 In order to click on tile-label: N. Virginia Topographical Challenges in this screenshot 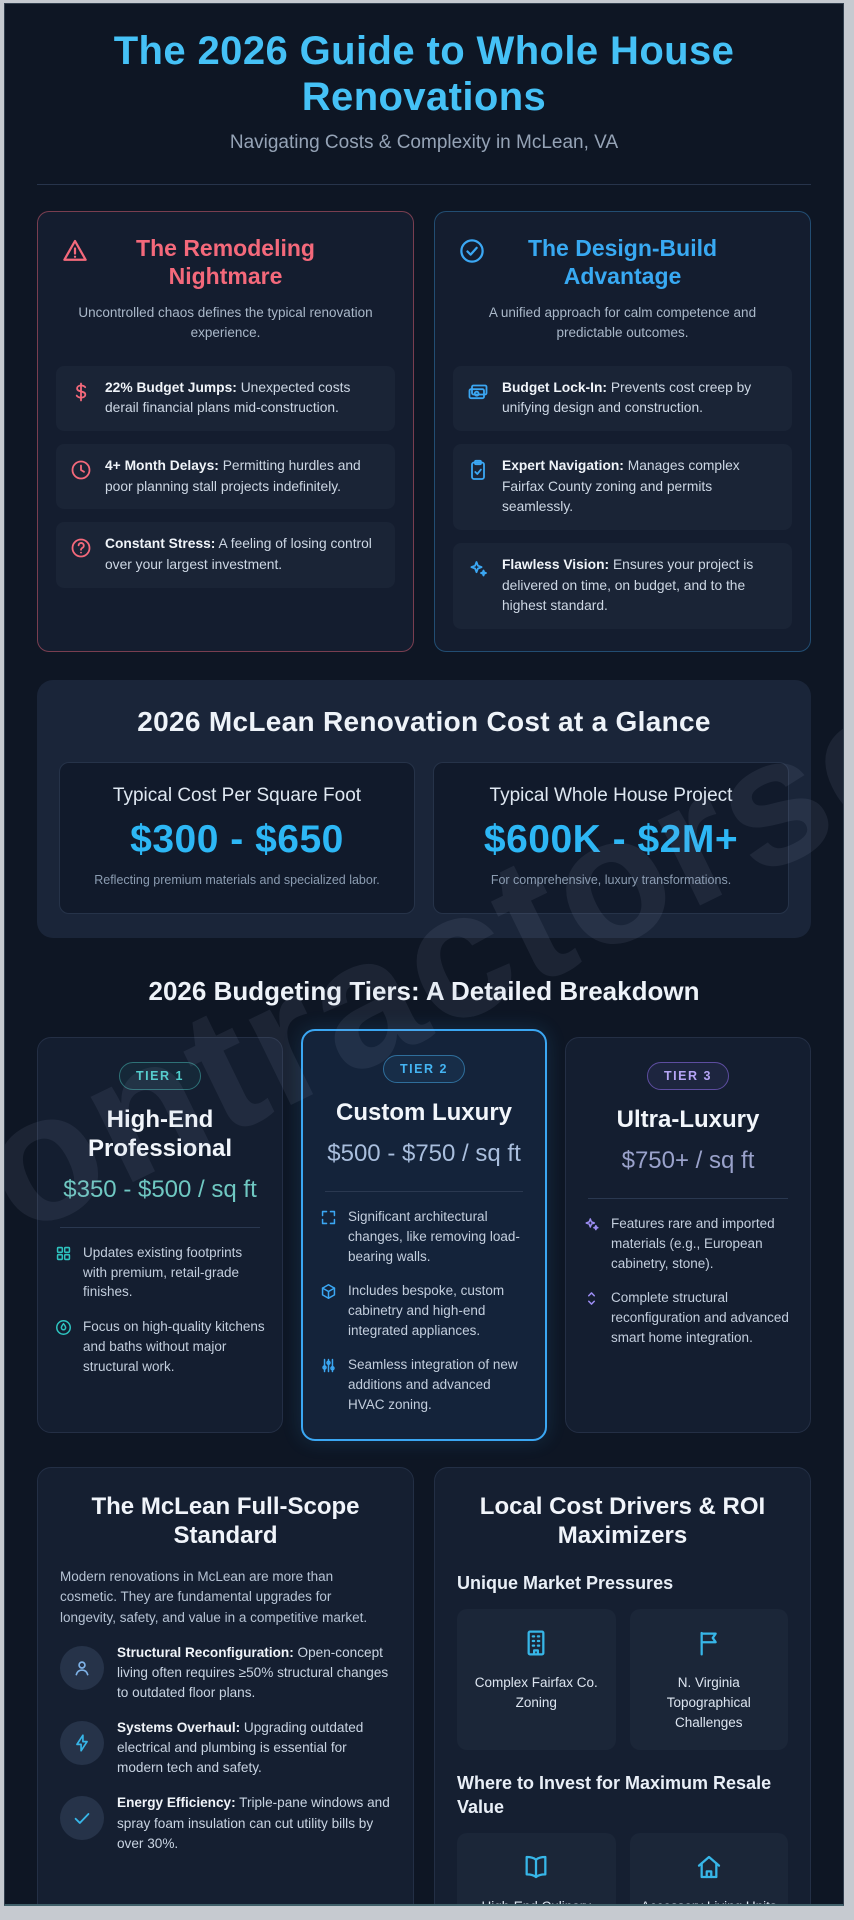, I will do `click(708, 1702)`.